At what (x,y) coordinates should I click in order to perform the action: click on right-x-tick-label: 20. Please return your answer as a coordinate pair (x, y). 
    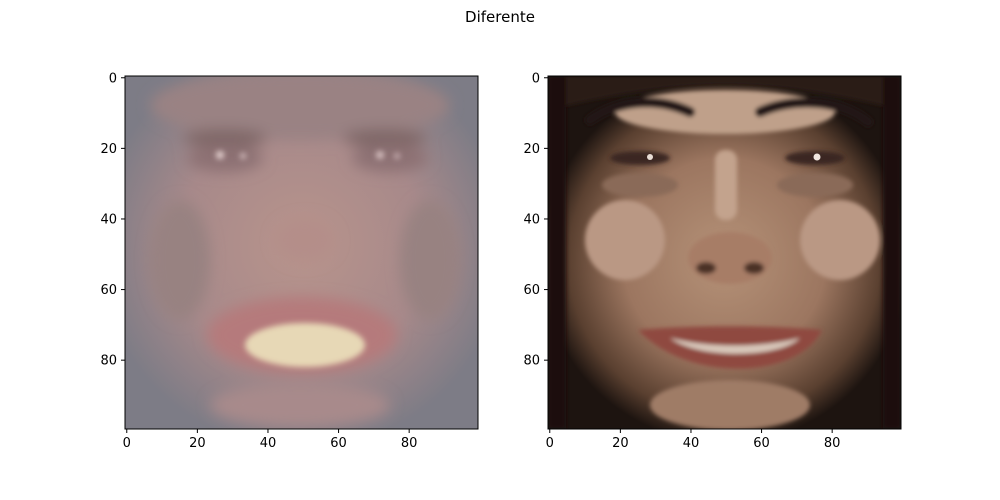
    Looking at the image, I should click on (620, 443).